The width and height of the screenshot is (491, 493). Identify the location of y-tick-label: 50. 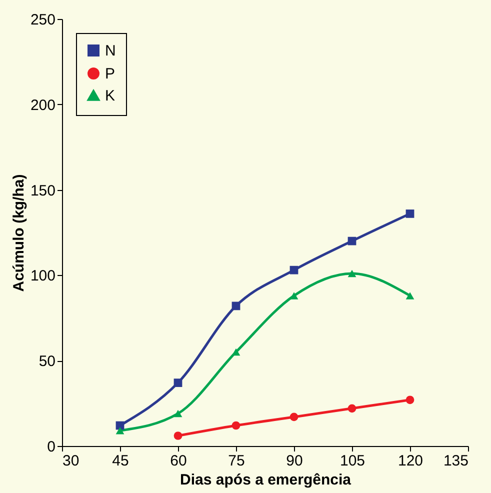
(47, 361).